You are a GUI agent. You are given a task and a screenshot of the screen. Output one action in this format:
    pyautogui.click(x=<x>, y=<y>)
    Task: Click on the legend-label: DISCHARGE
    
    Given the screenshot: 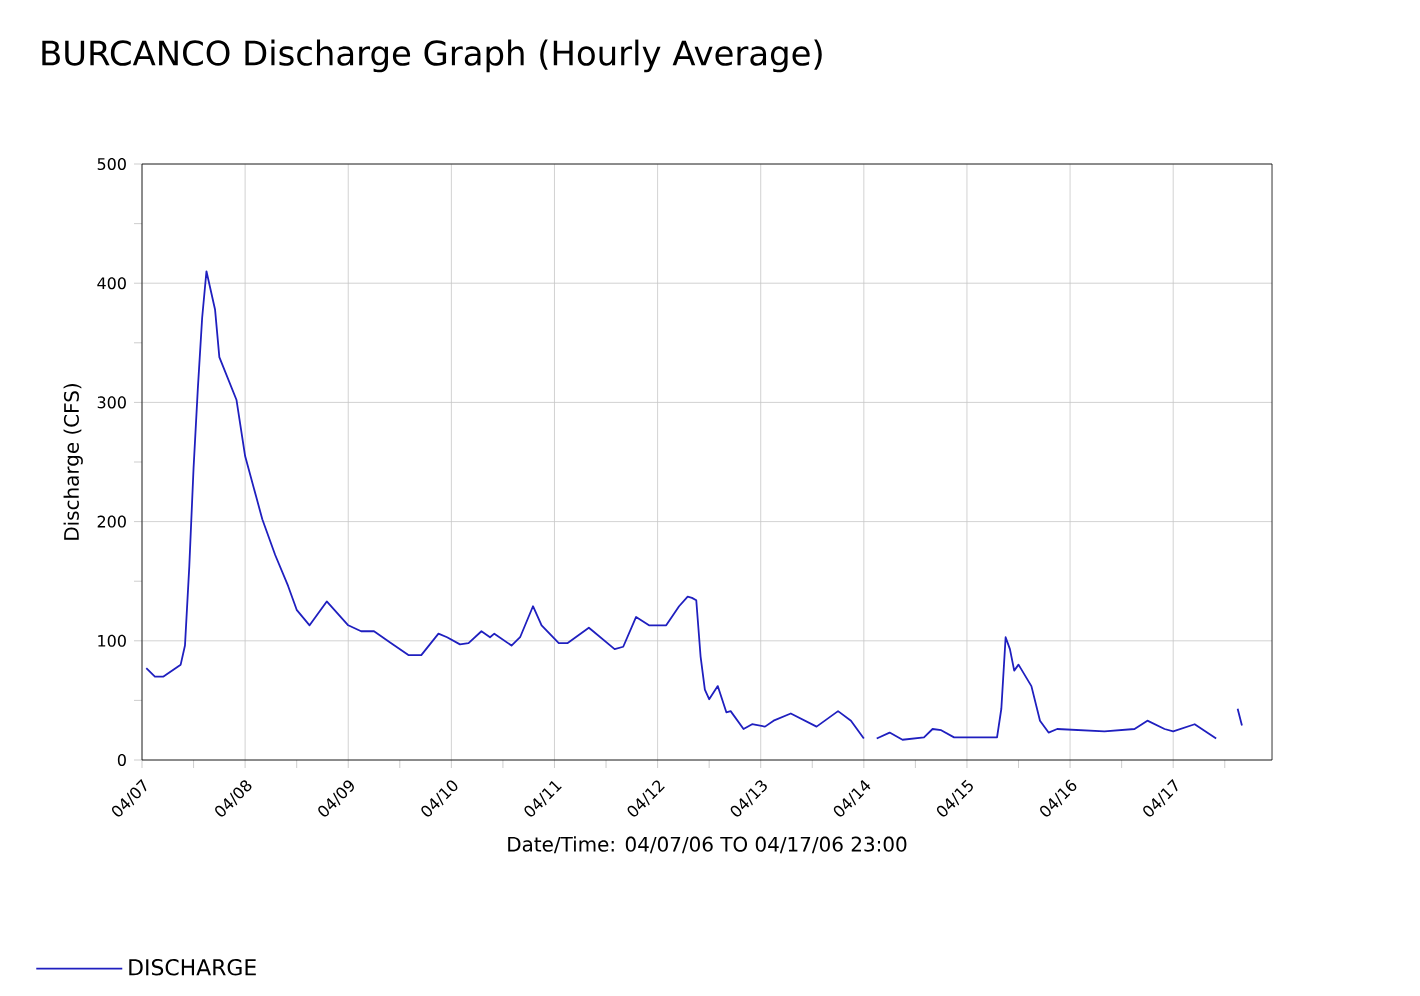 What is the action you would take?
    pyautogui.click(x=192, y=967)
    